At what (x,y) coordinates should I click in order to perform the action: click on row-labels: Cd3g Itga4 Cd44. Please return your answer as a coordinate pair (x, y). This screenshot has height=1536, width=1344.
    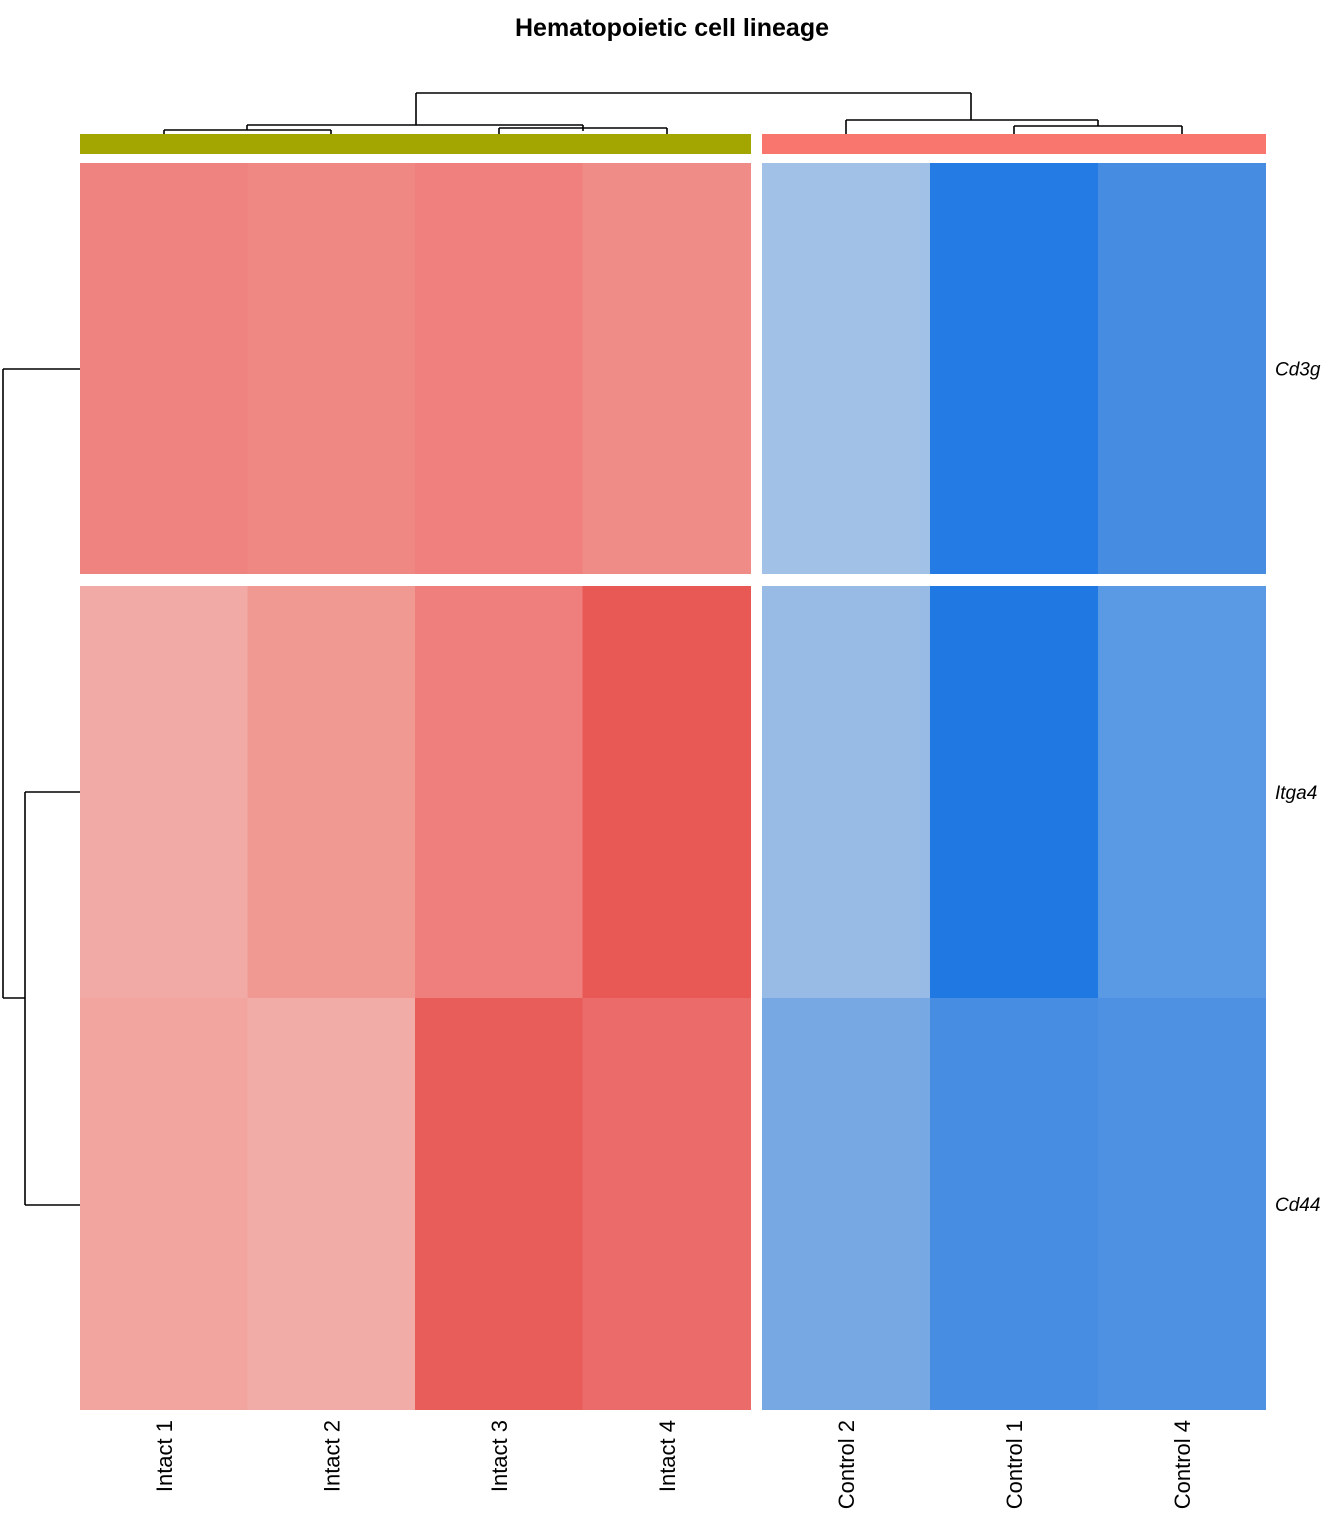
    Looking at the image, I should click on (1298, 788).